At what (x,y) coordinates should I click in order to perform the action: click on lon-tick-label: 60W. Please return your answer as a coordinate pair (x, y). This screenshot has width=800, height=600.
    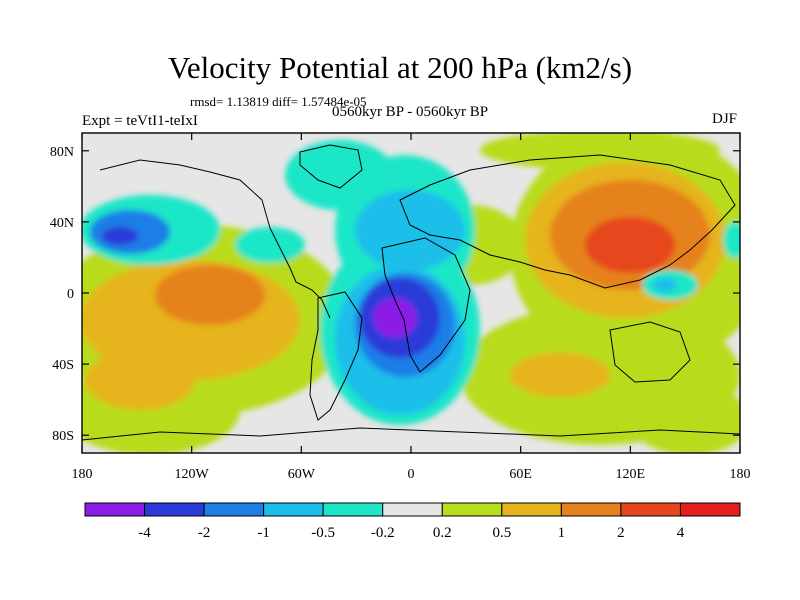
    Looking at the image, I should click on (302, 474).